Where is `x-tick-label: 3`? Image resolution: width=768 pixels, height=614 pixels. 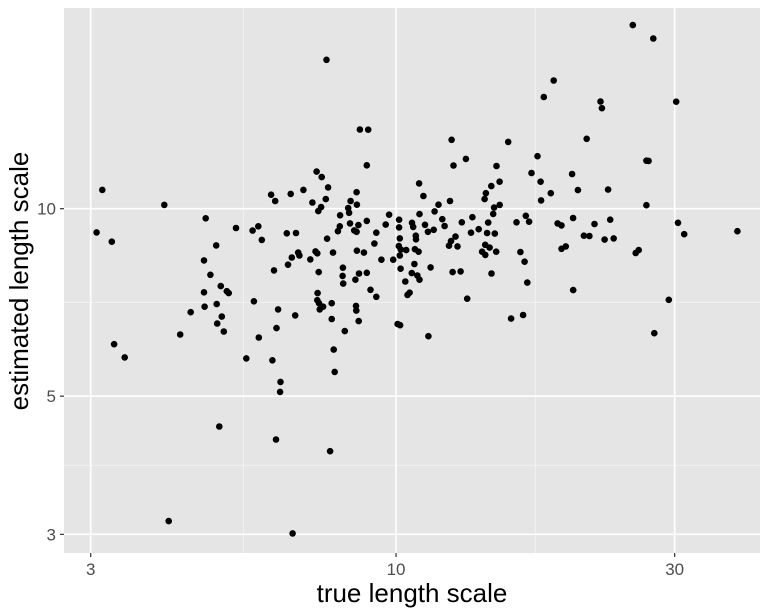
x-tick-label: 3 is located at coordinates (90, 569).